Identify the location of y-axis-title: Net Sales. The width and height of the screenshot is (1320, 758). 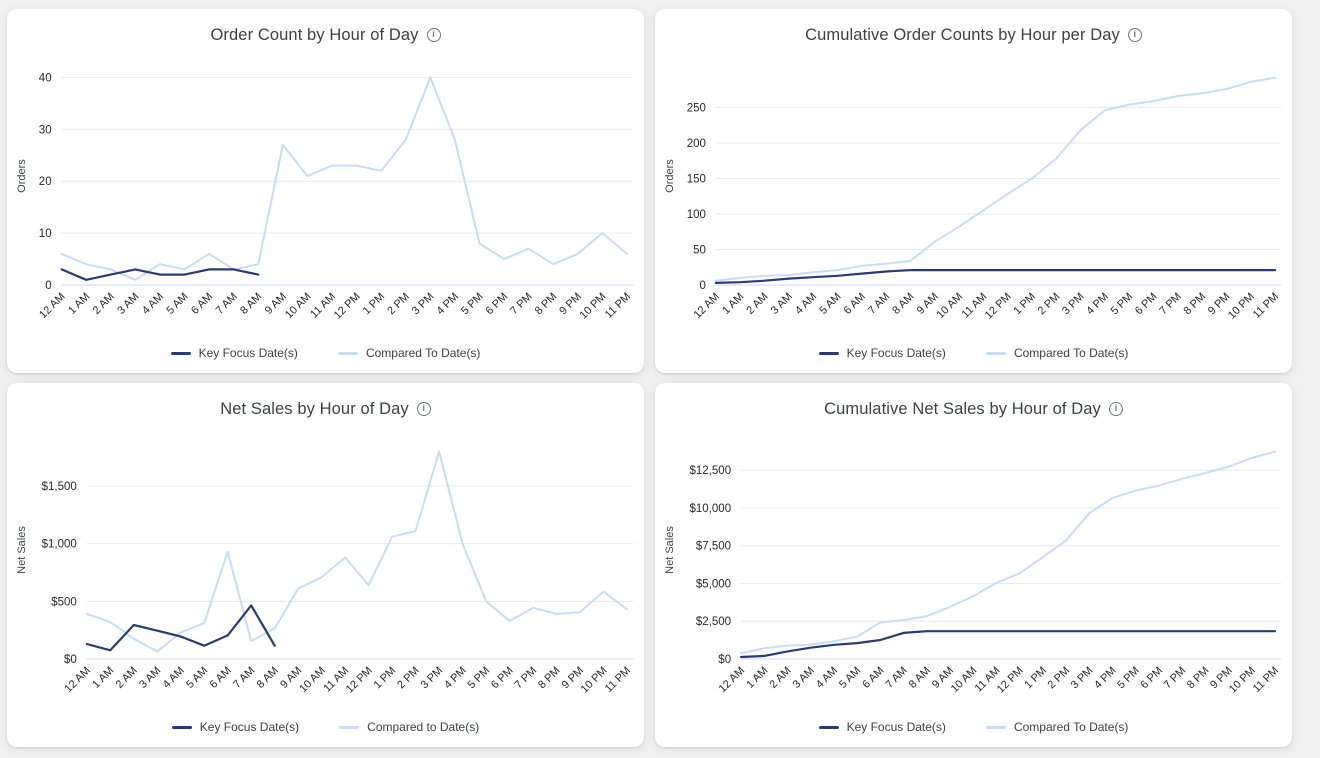
(22, 550).